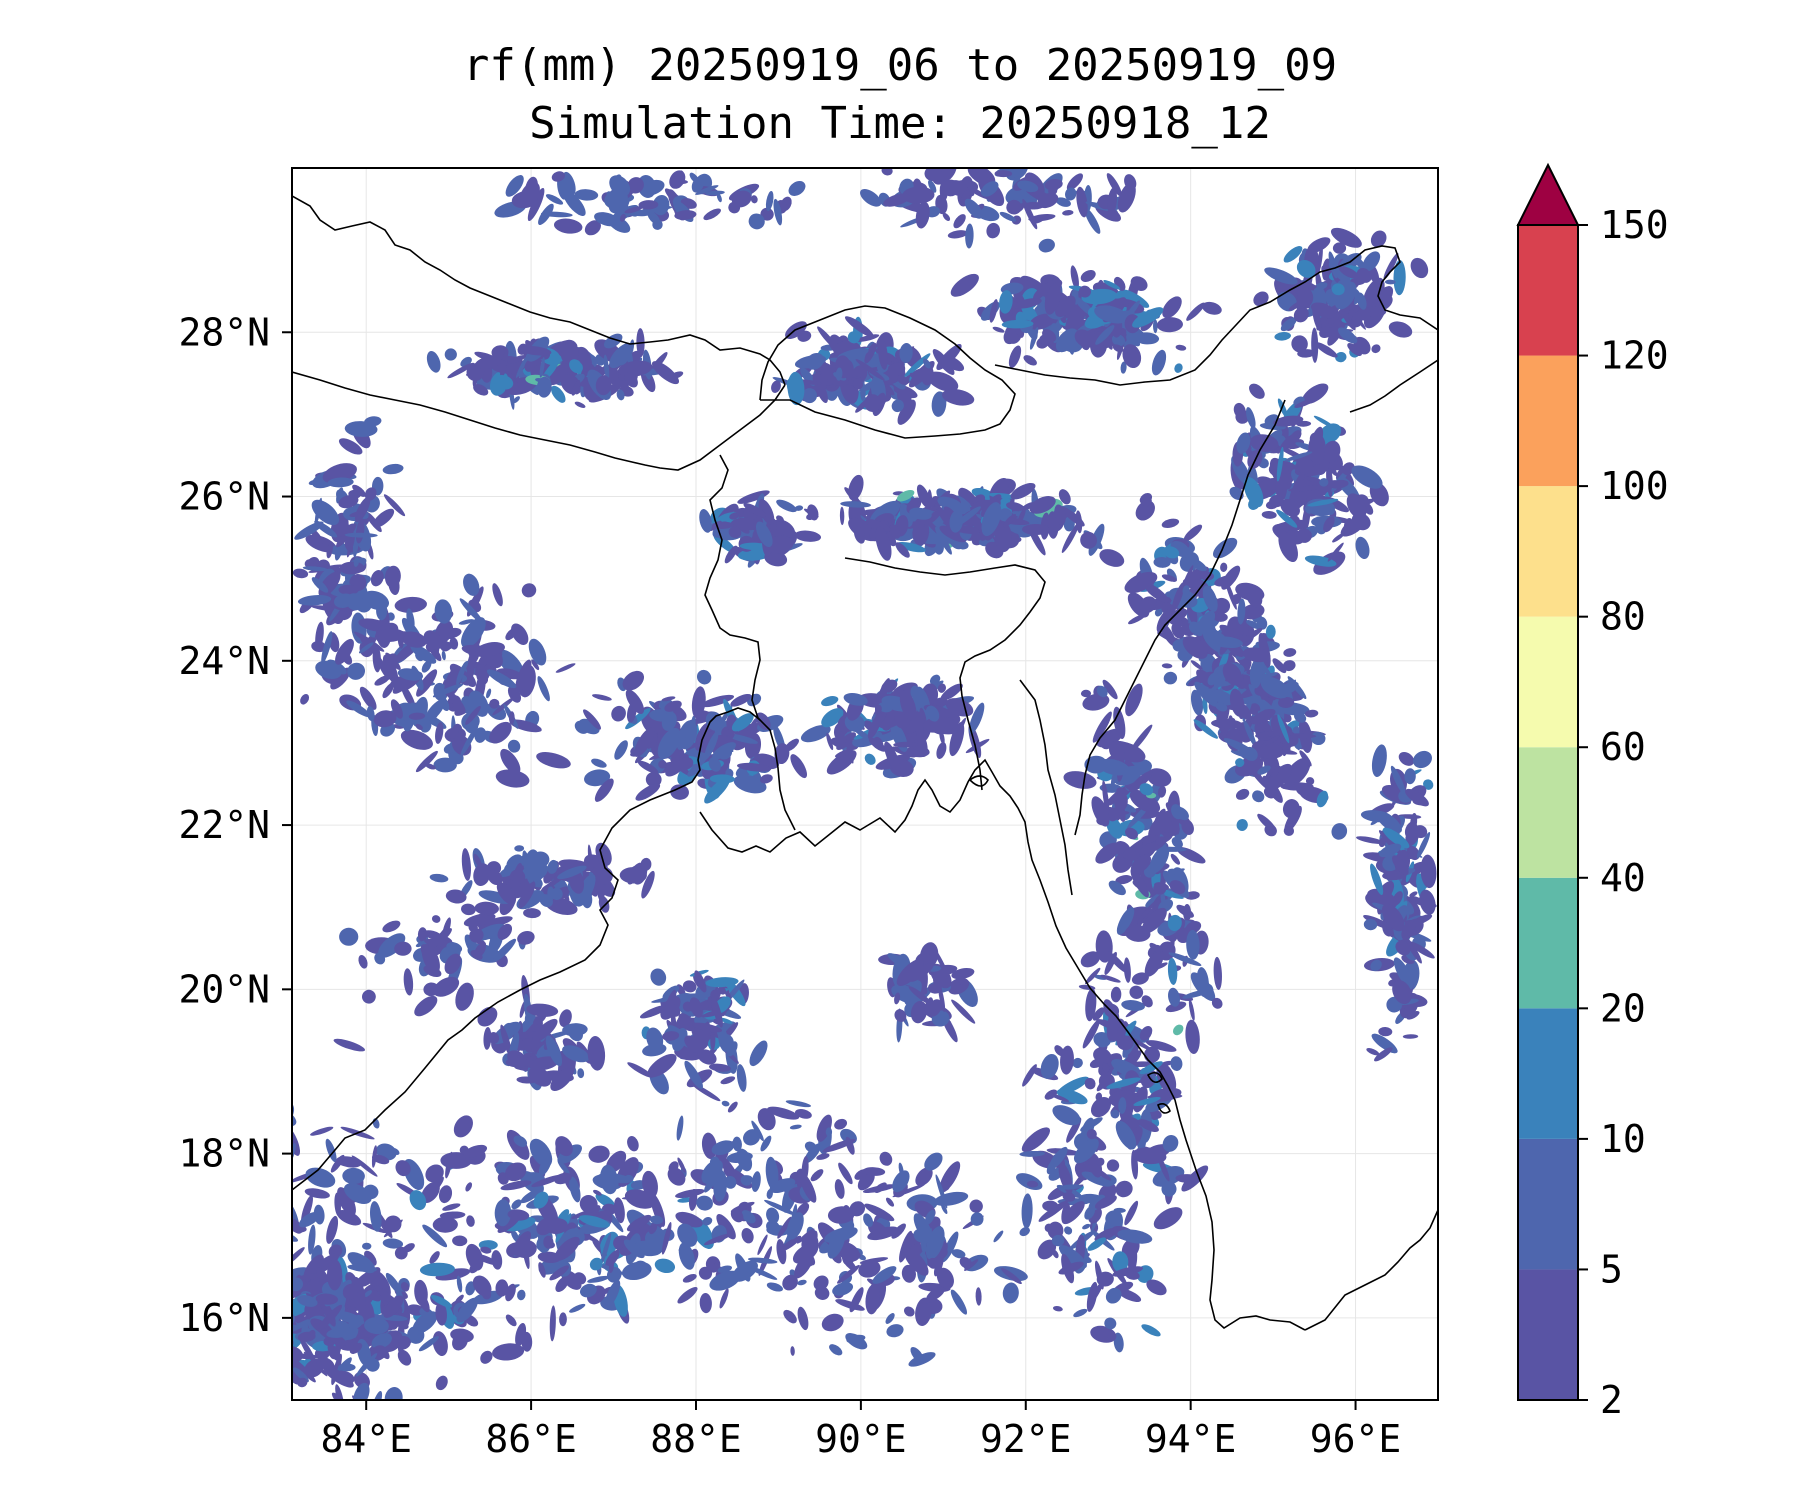  Describe the element at coordinates (1634, 356) in the screenshot. I see `colorbar-tick-label: 120` at that location.